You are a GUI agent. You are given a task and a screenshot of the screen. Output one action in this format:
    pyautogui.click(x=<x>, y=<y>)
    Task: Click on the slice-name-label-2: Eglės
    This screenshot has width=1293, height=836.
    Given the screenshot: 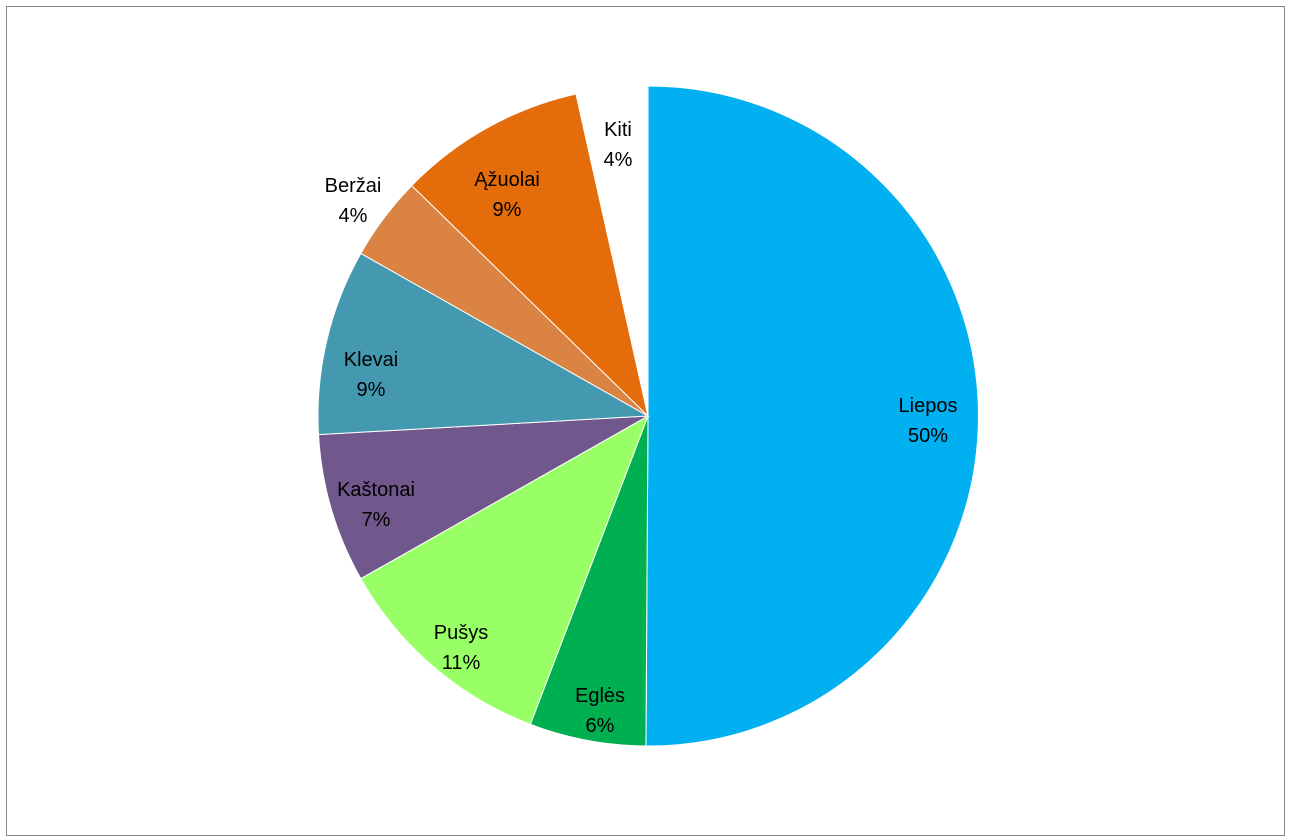 What is the action you would take?
    pyautogui.click(x=600, y=696)
    